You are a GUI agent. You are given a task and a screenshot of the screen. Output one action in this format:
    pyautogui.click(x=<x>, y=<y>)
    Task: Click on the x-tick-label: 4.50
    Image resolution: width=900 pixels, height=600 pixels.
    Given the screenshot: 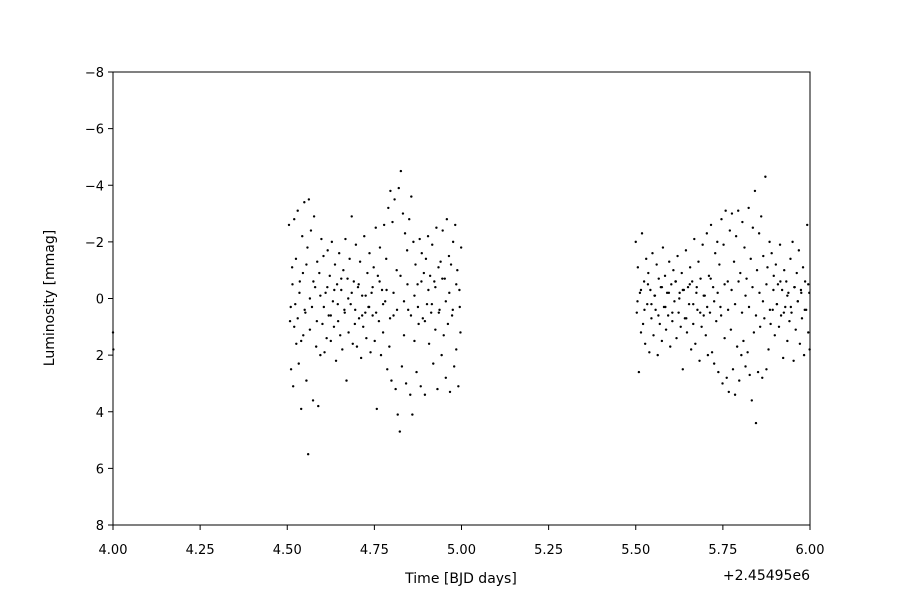 What is the action you would take?
    pyautogui.click(x=287, y=550)
    